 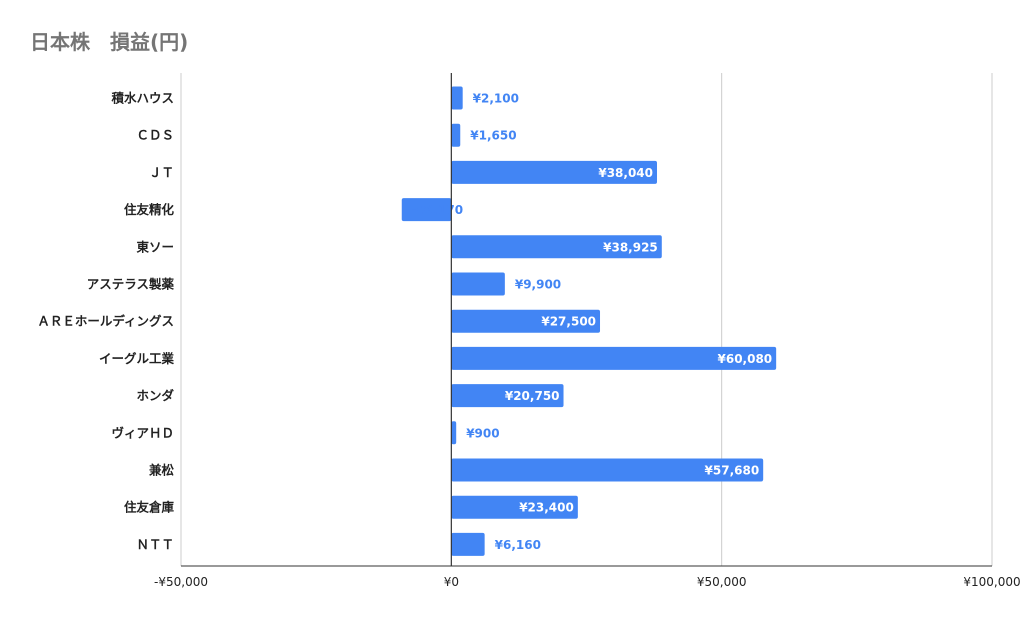 I want to click on data-label: ¥38,925, so click(x=630, y=247).